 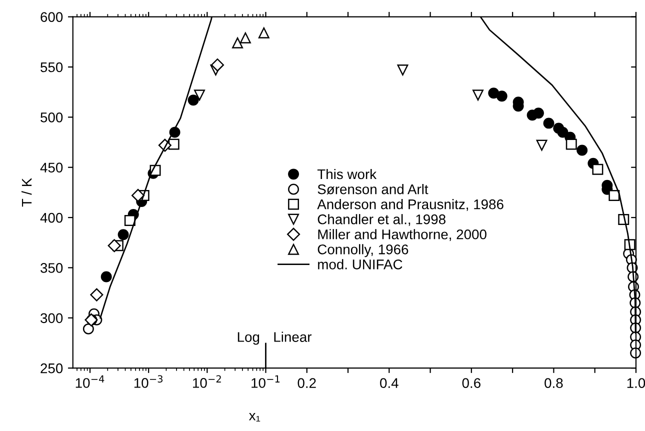 What do you see at coordinates (636, 383) in the screenshot?
I see `x-tick-label: 1.0` at bounding box center [636, 383].